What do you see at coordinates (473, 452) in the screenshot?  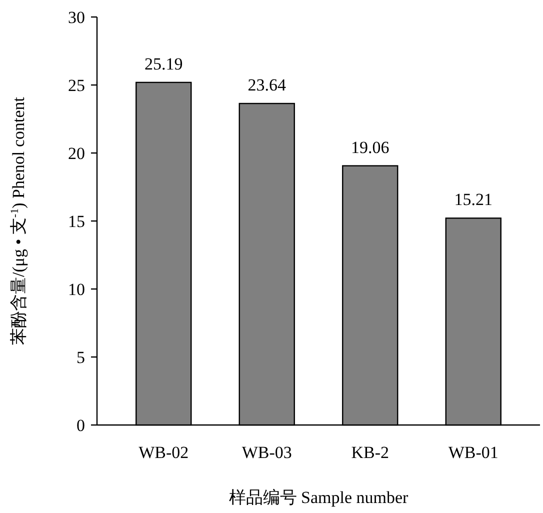 I see `x-tick-label: WB-01` at bounding box center [473, 452].